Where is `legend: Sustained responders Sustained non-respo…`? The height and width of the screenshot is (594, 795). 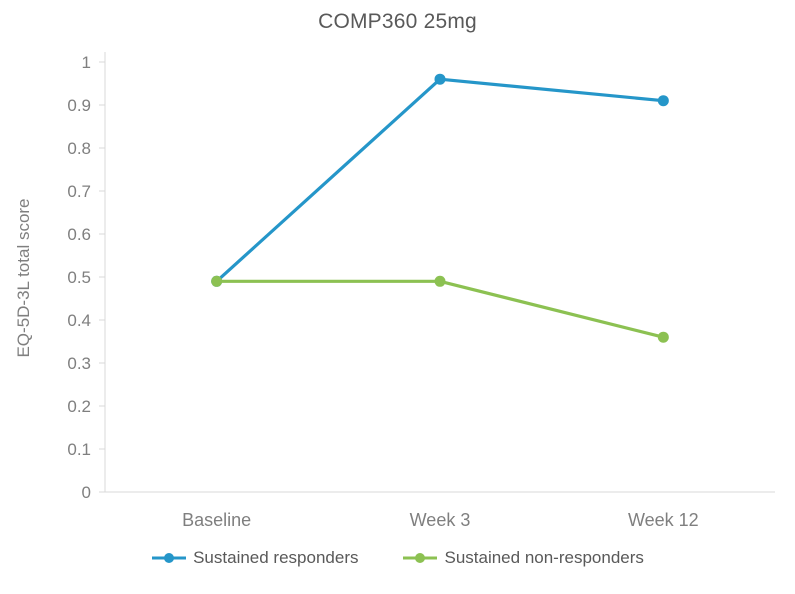
legend: Sustained responders Sustained non-respo… is located at coordinates (397, 558).